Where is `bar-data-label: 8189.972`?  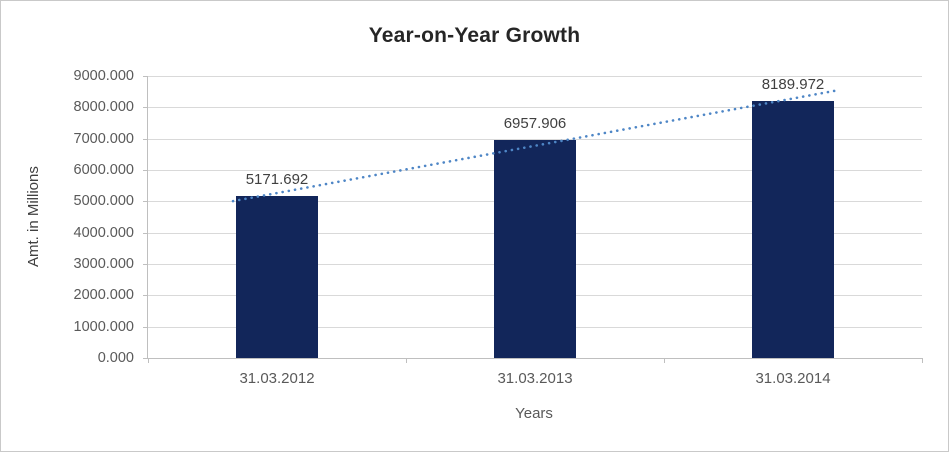
bar-data-label: 8189.972 is located at coordinates (793, 85).